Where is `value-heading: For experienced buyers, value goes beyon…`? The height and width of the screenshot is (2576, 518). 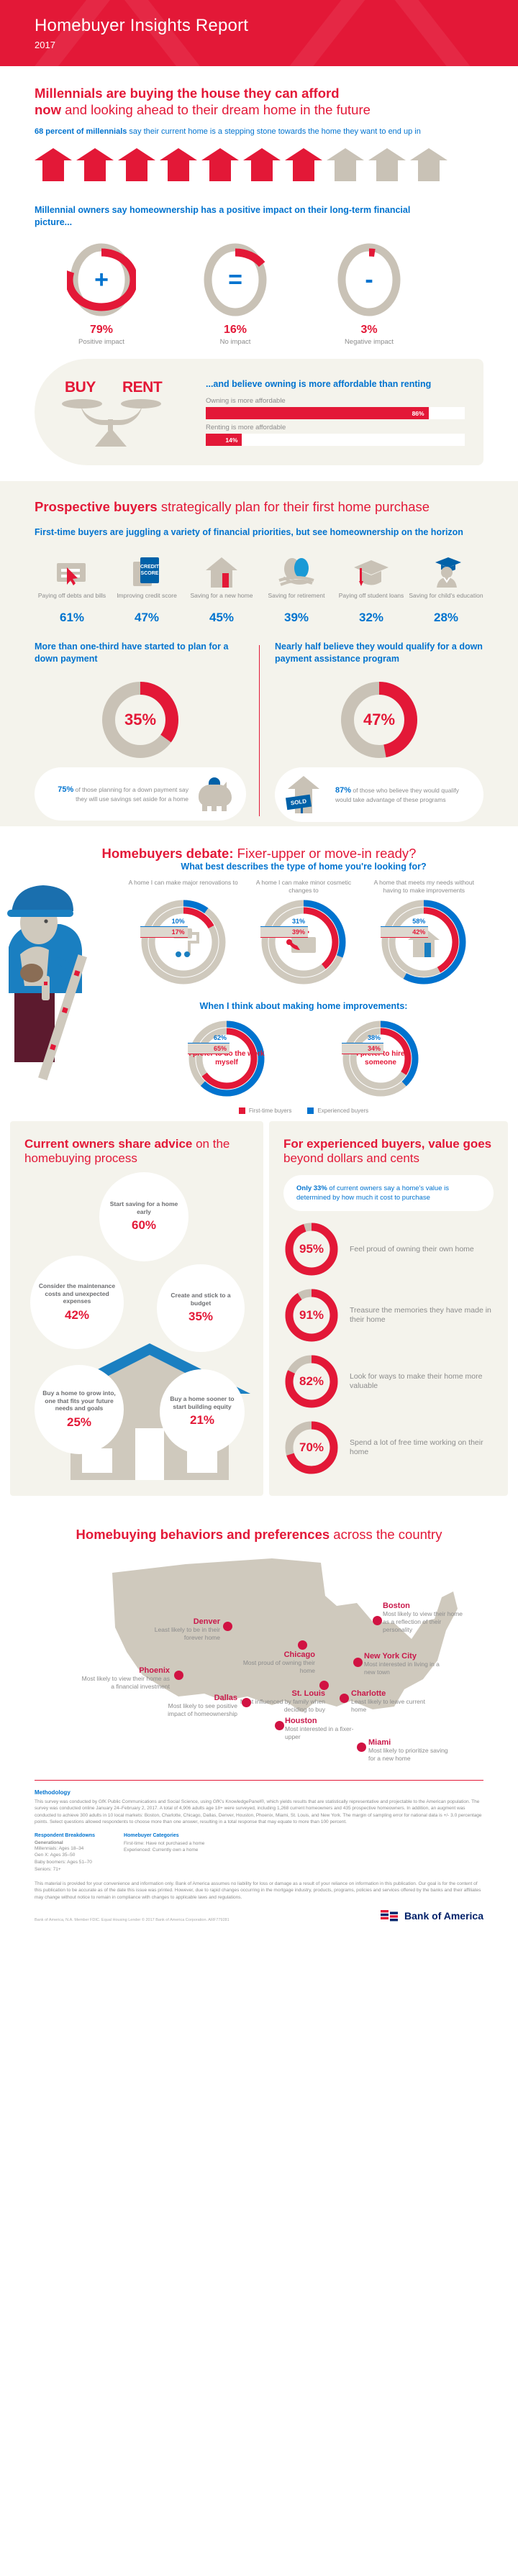
value-heading: For experienced buyers, value goes beyon… is located at coordinates (388, 1151).